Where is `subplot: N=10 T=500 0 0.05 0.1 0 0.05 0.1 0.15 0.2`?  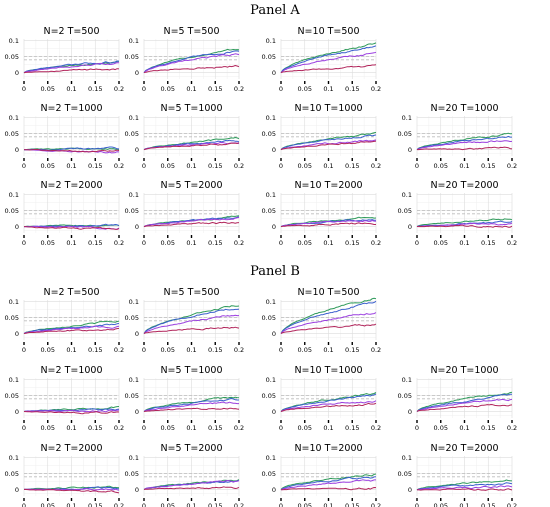
subplot: N=10 T=500 0 0.05 0.1 0 0.05 0.1 0.15 0.2 is located at coordinates (322, 59).